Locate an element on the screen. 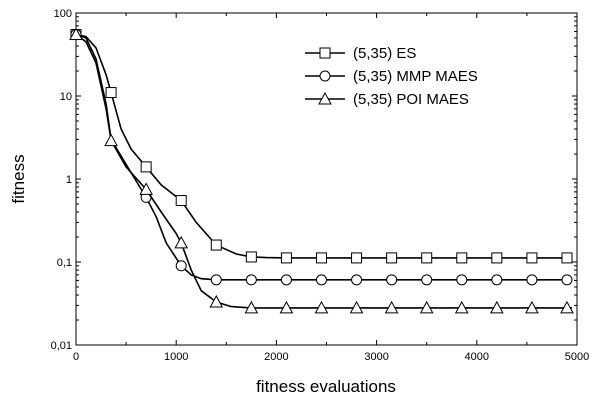 The height and width of the screenshot is (400, 599). legend-item: (5,35) POI MAES is located at coordinates (387, 99).